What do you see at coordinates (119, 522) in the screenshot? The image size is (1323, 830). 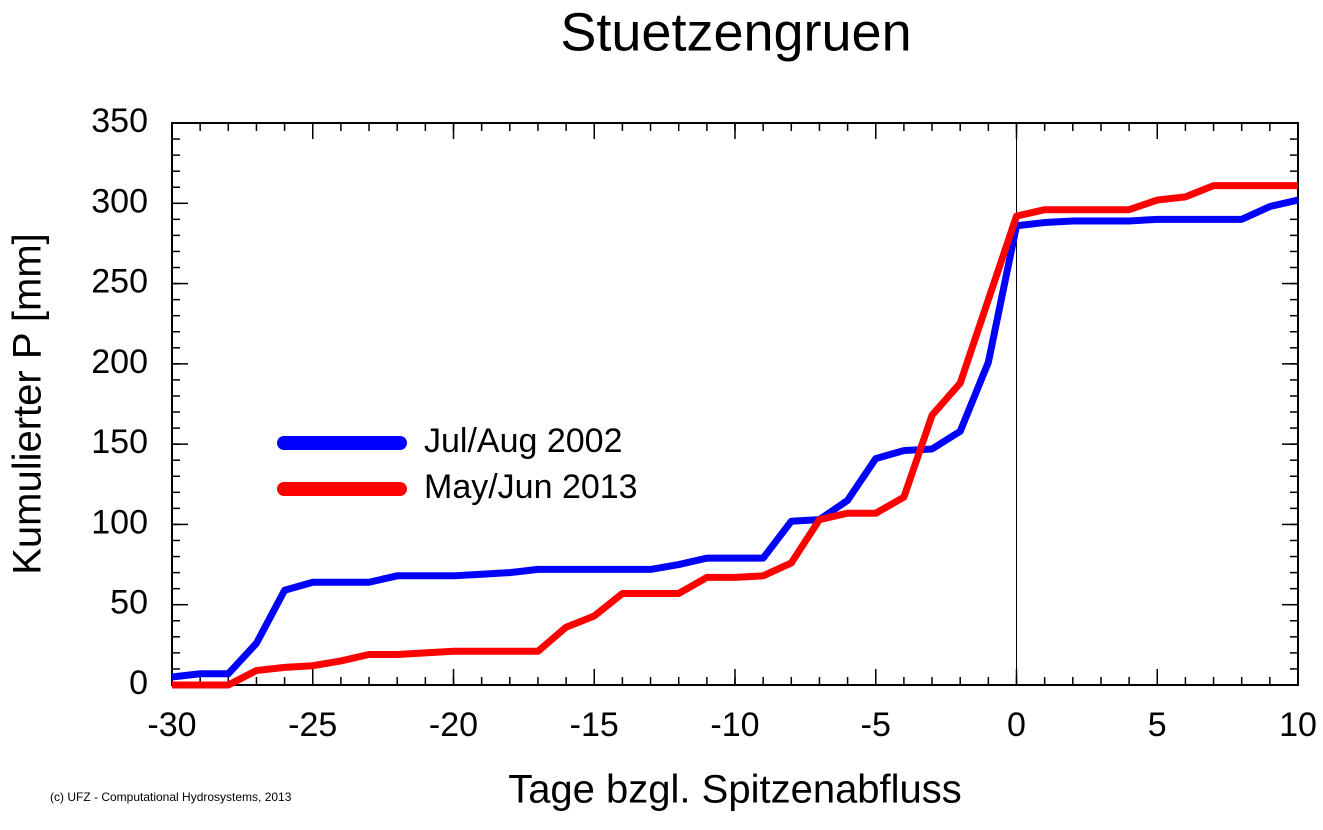 I see `y-tick-label: 100` at bounding box center [119, 522].